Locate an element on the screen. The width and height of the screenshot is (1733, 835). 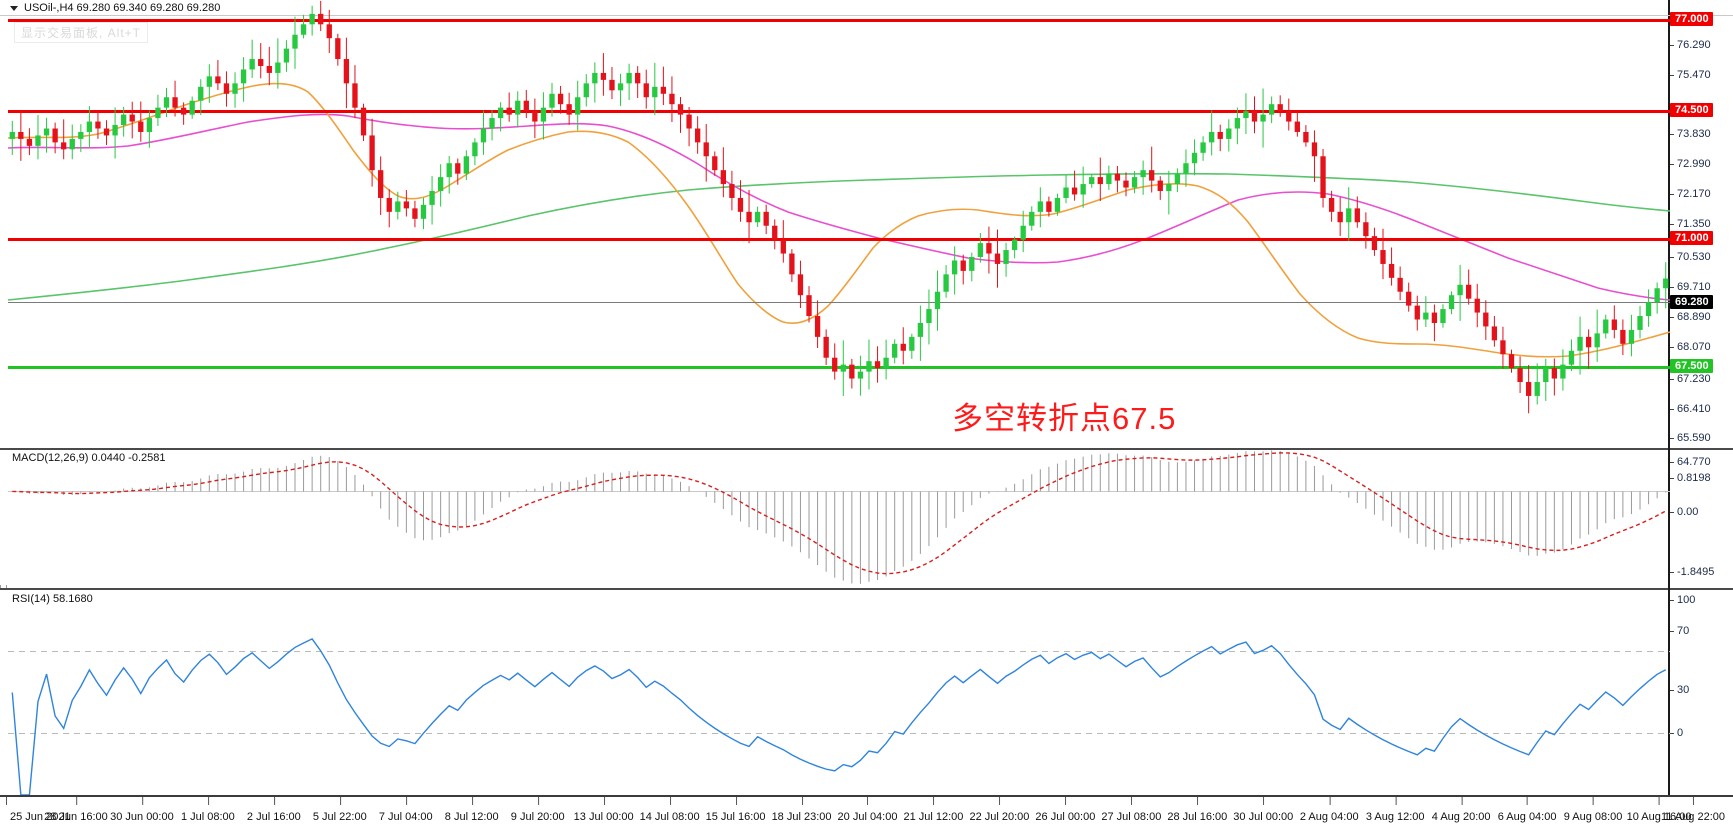
time-tick-26: 11 Aug 22:00 is located at coordinates (1692, 810).